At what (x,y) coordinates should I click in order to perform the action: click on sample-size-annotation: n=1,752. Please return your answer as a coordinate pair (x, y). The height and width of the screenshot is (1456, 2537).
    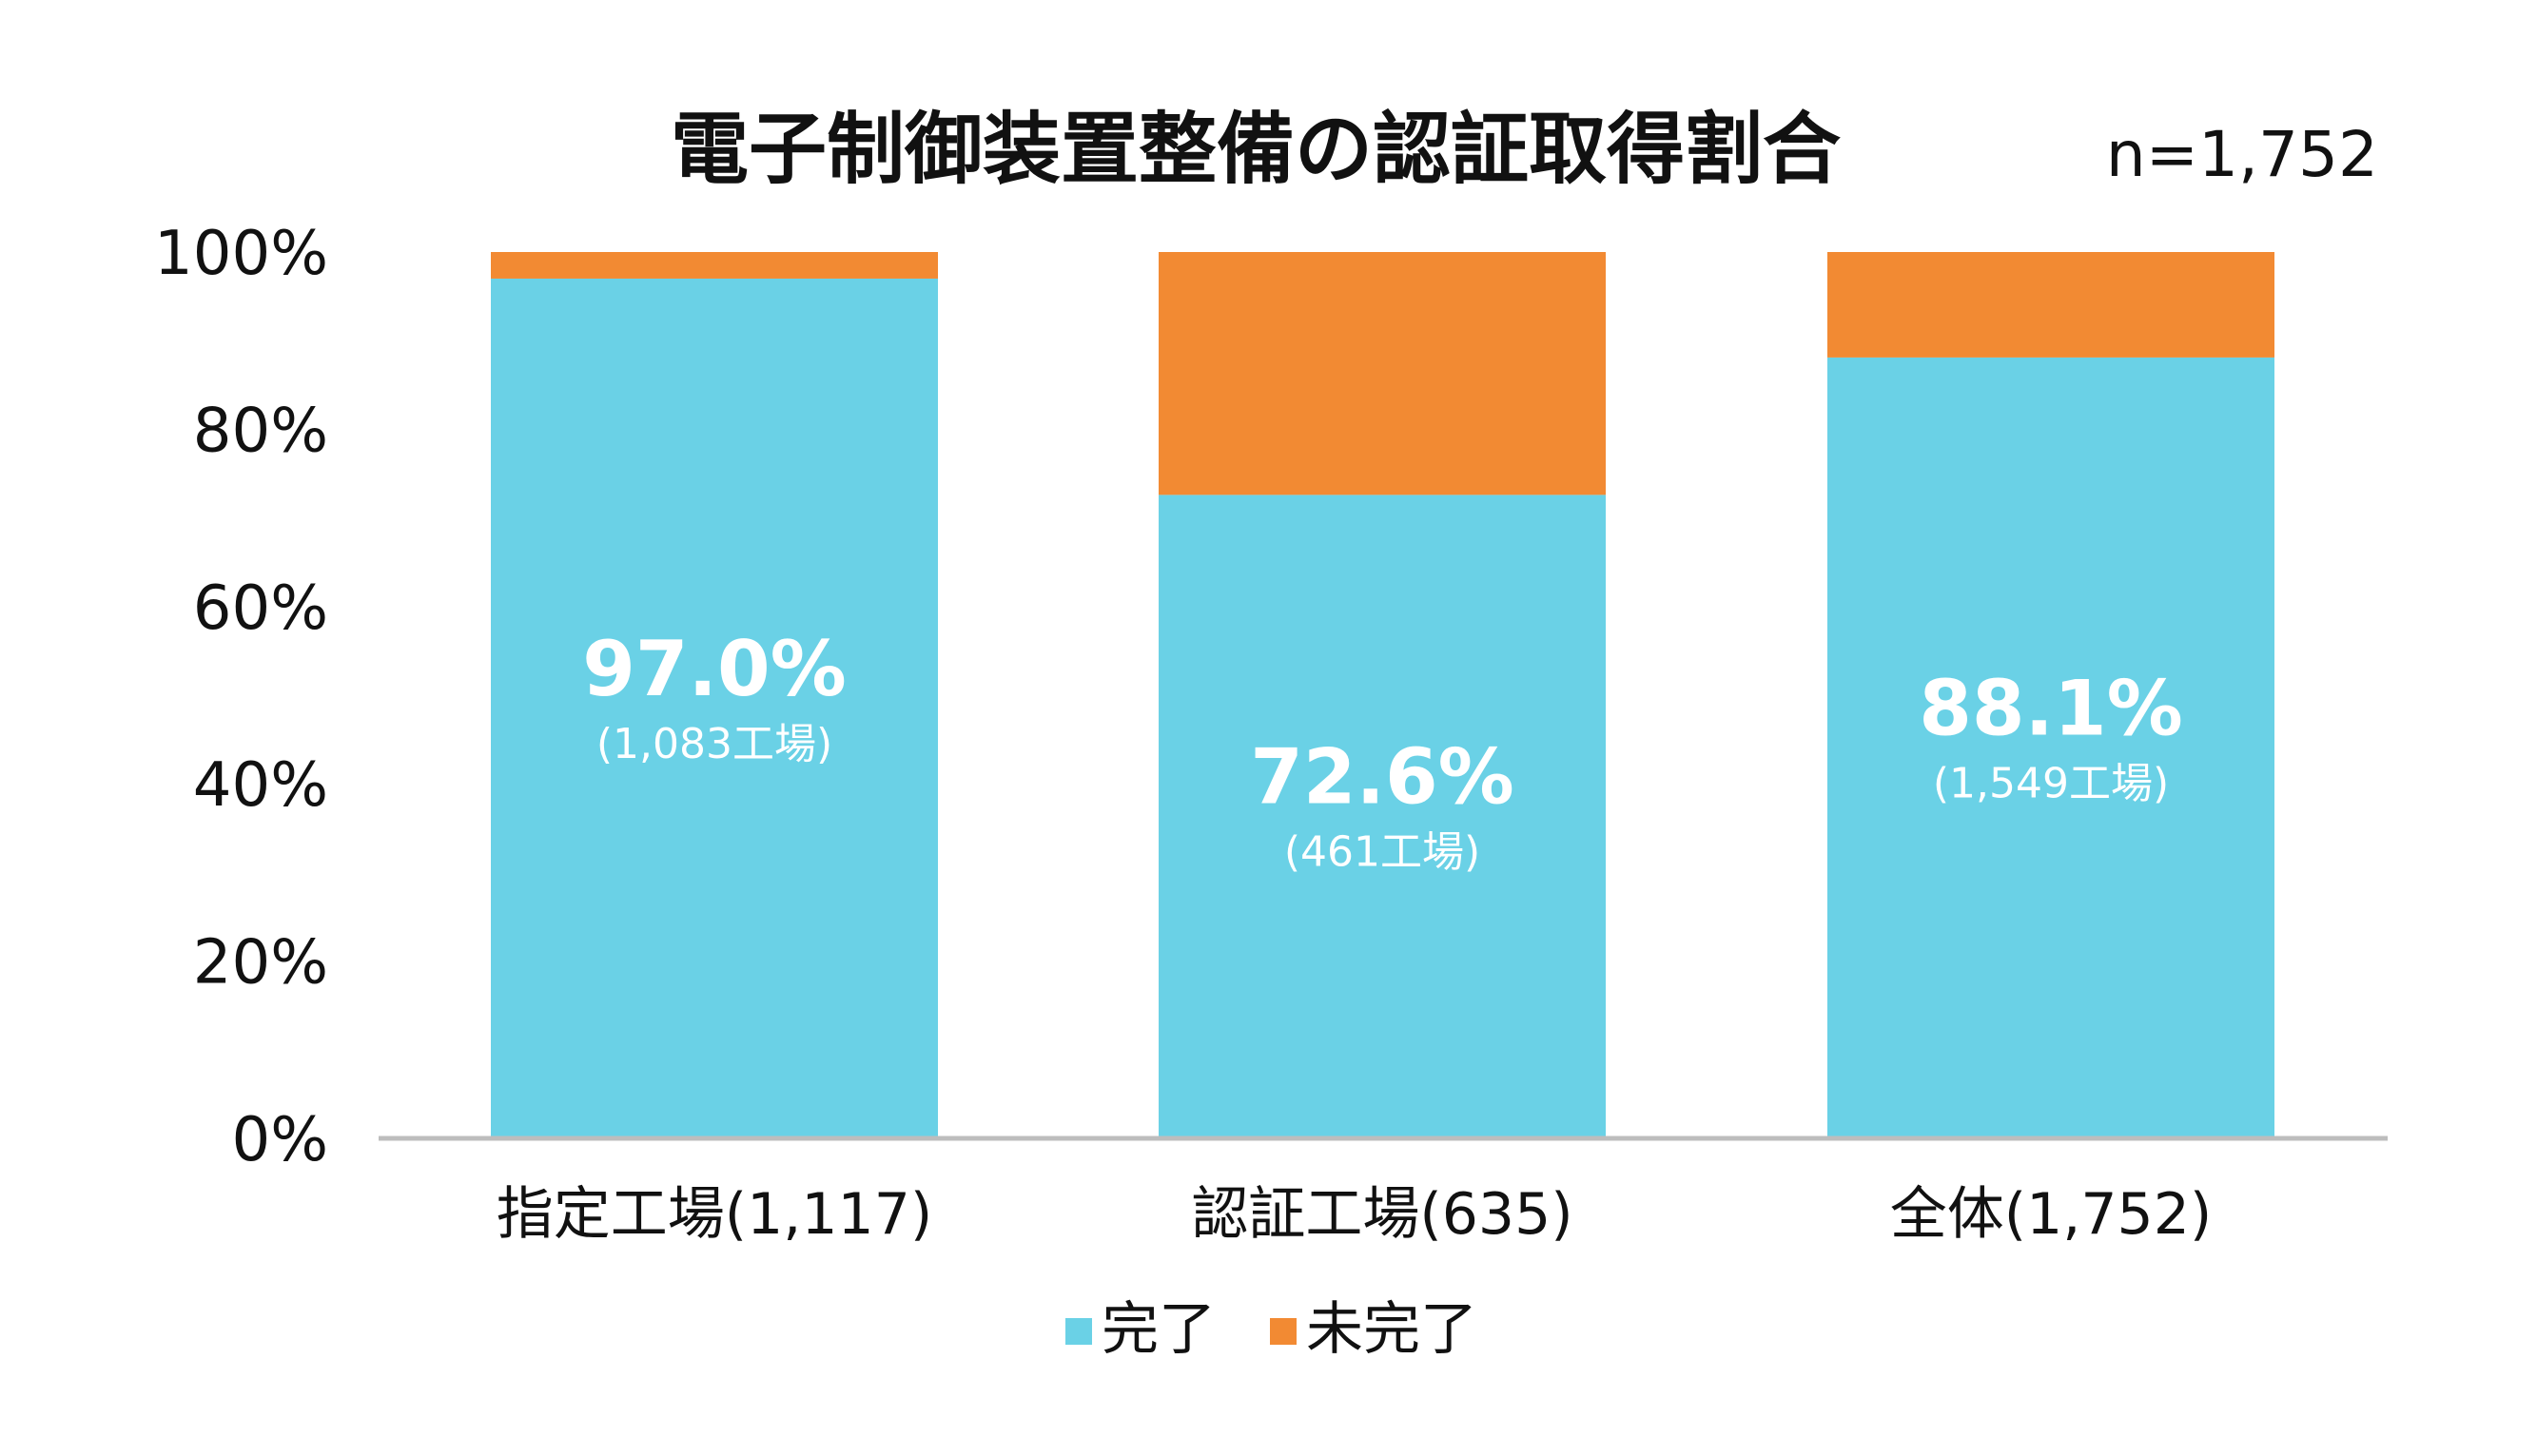
    Looking at the image, I should click on (2242, 155).